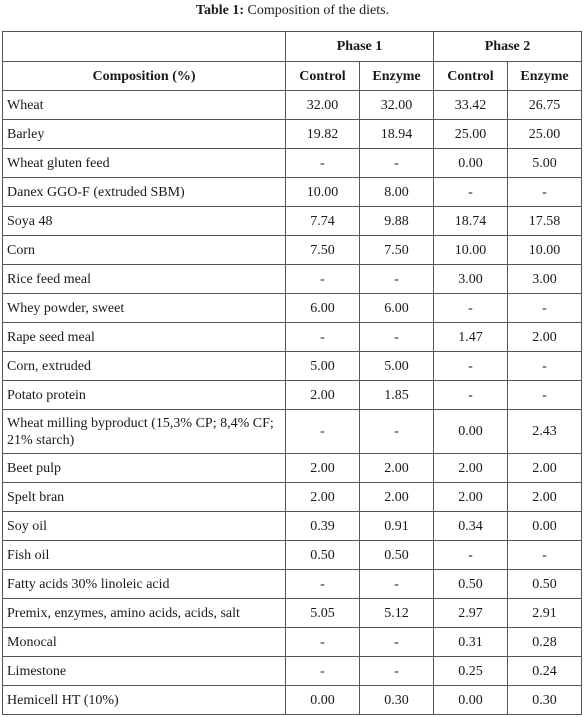 The image size is (585, 717). What do you see at coordinates (470, 337) in the screenshot?
I see `phase2-control-value: 1.47` at bounding box center [470, 337].